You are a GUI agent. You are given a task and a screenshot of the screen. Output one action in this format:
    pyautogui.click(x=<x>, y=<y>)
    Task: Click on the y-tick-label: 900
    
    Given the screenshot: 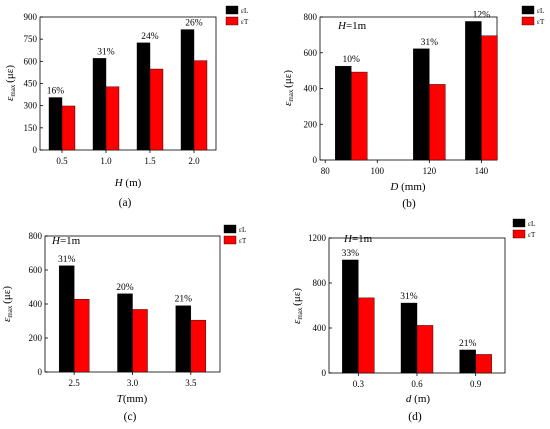 What is the action you would take?
    pyautogui.click(x=31, y=17)
    